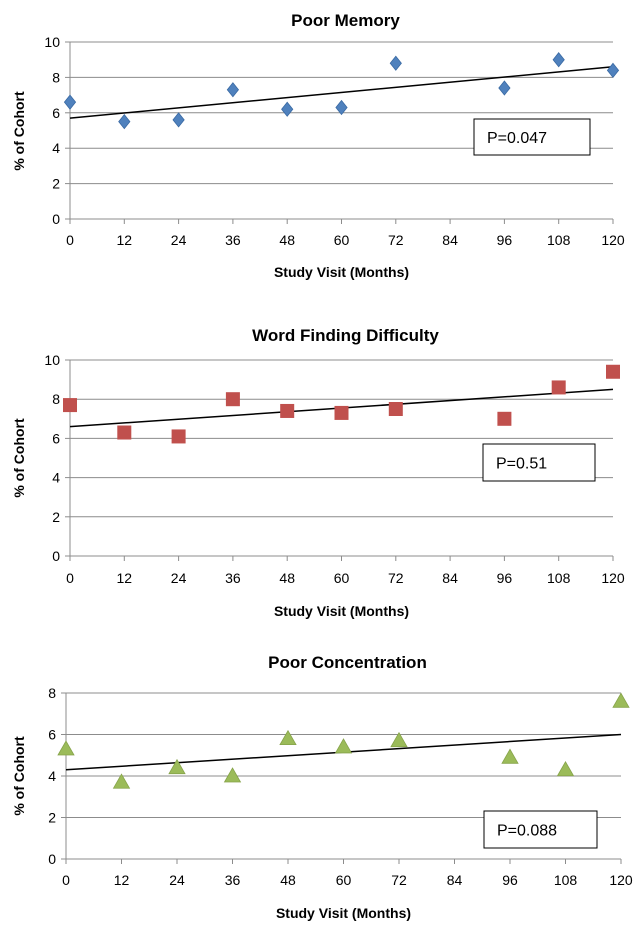 The width and height of the screenshot is (638, 928). I want to click on p-value-label: P=0.047, so click(517, 138).